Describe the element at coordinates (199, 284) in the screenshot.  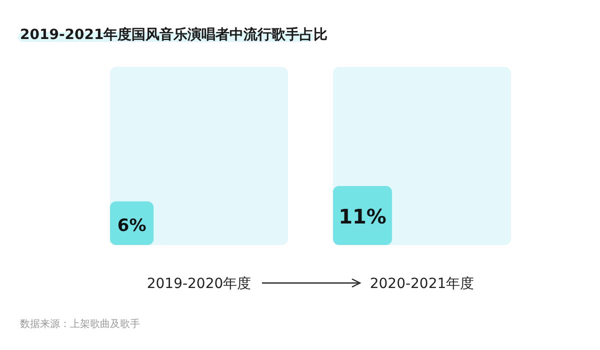
I see `category-label: 2019-2020年度` at that location.